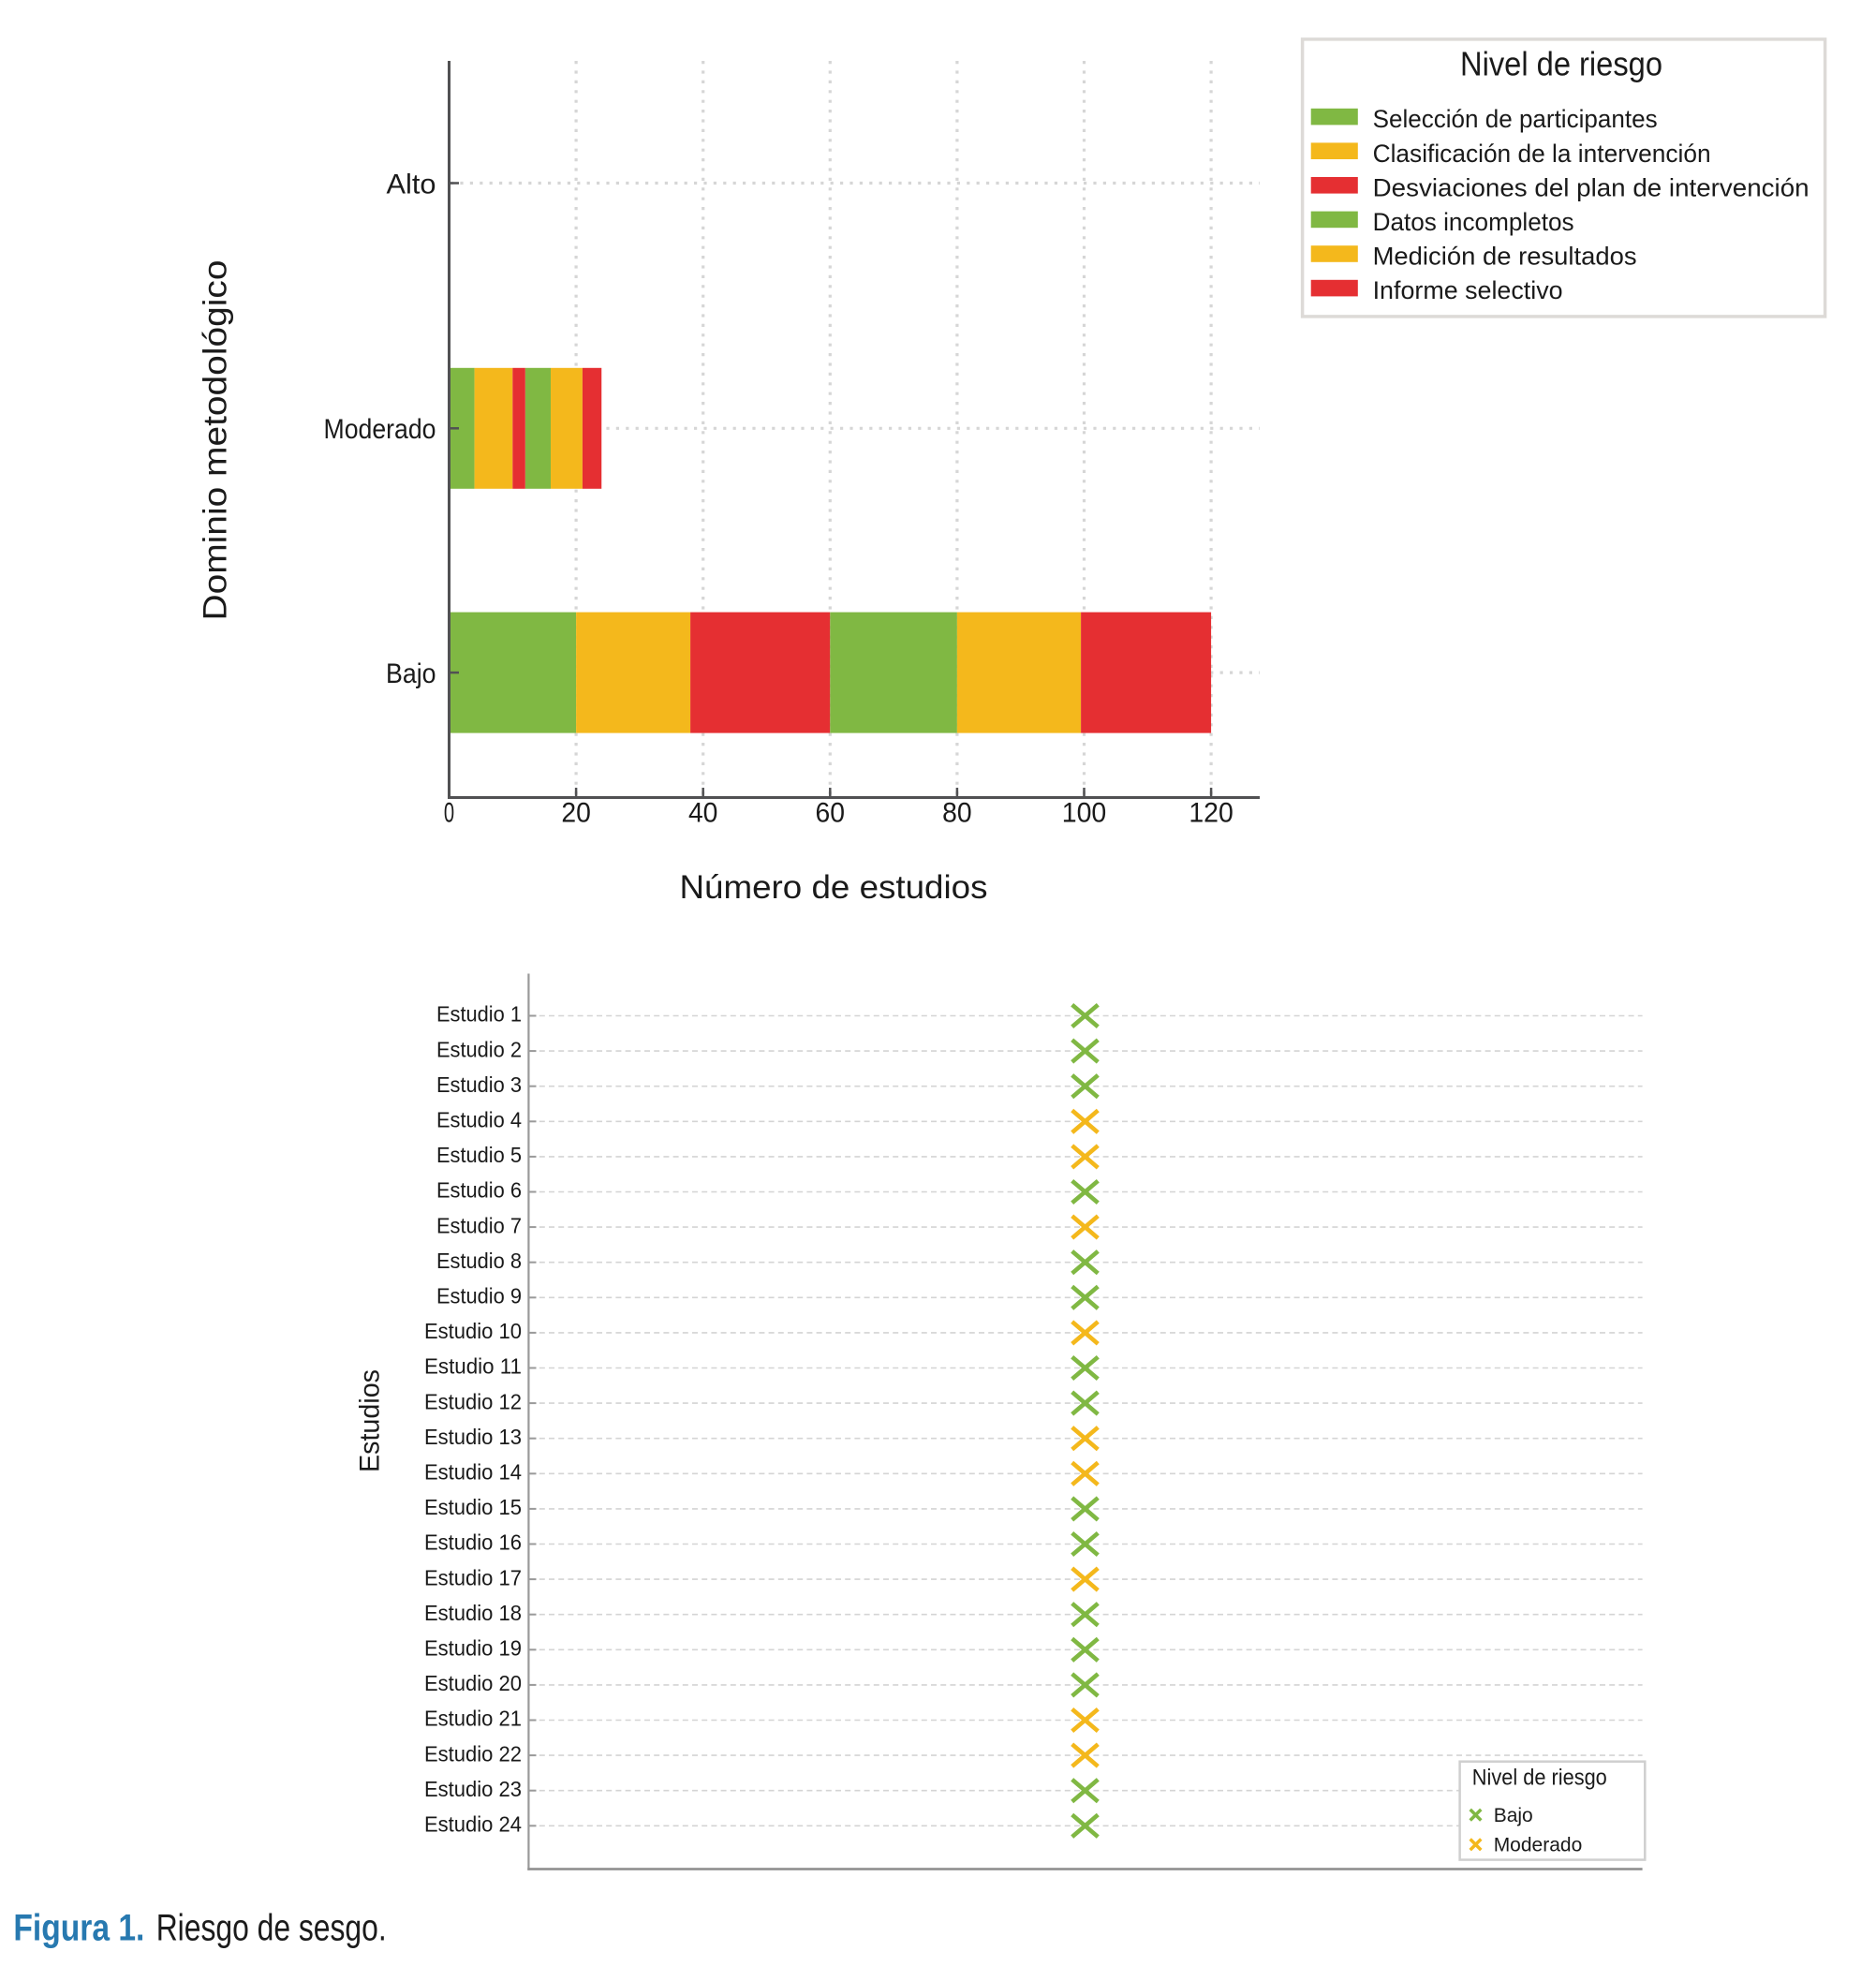 The image size is (1876, 1966). I want to click on svg-text: Estudio 21, so click(473, 1719).